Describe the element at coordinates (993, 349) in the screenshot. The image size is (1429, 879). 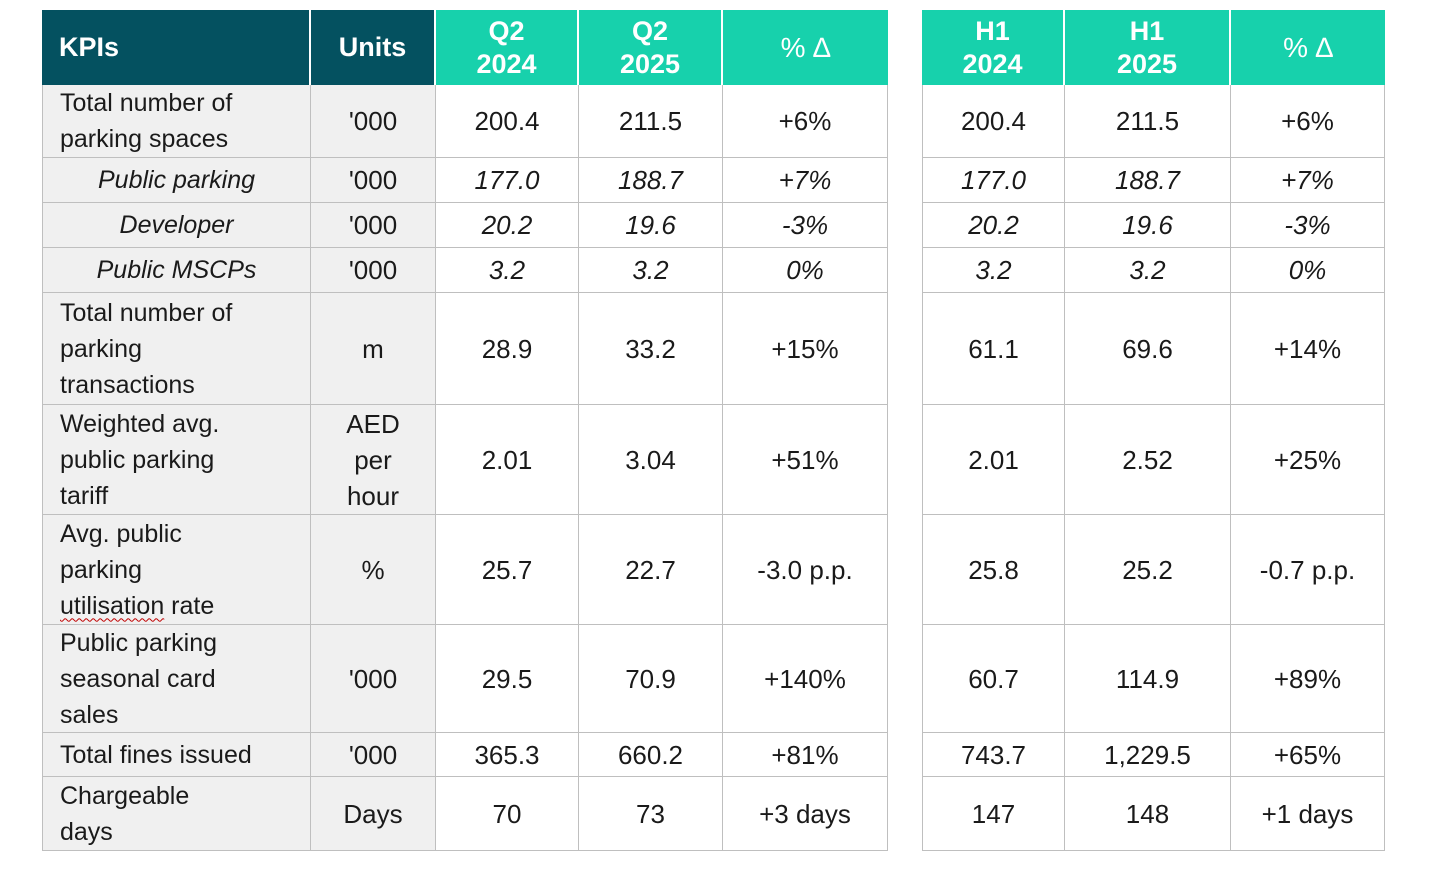
I see `h1-2024-value: 61.1` at that location.